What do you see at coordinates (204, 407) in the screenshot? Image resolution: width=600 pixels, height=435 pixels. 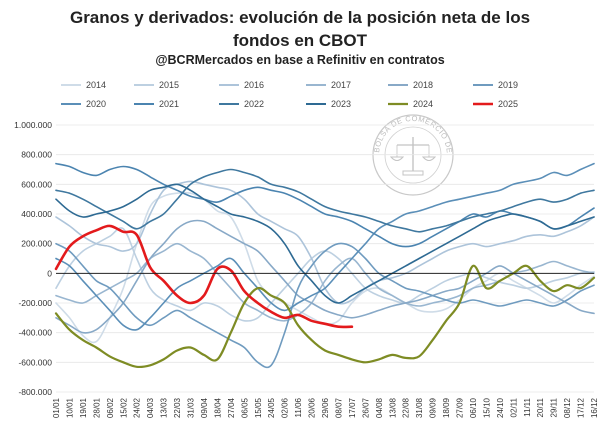 I see `x-tick-label: 09/04` at bounding box center [204, 407].